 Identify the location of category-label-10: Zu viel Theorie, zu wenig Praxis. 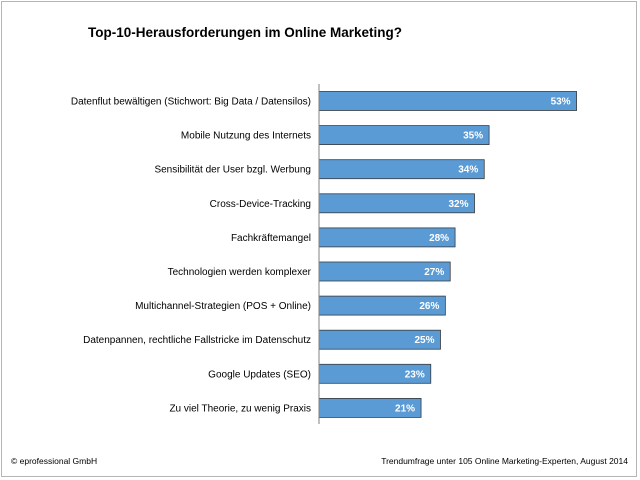
(240, 408).